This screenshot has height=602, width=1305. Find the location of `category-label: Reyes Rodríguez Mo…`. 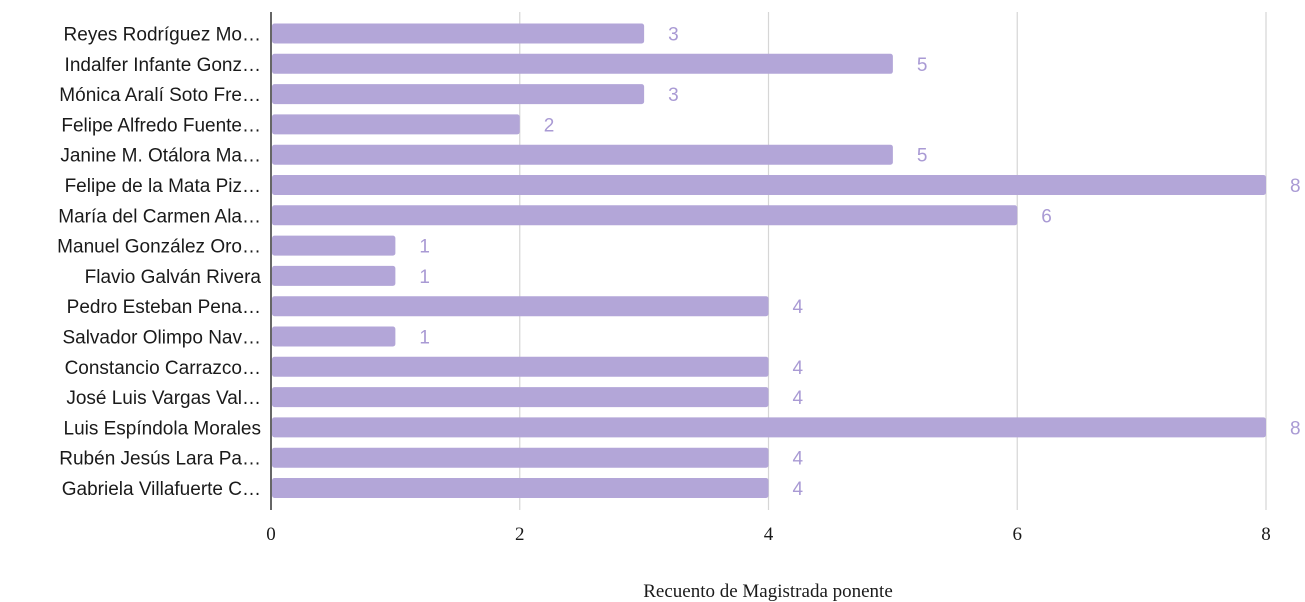

category-label: Reyes Rodríguez Mo… is located at coordinates (162, 35).